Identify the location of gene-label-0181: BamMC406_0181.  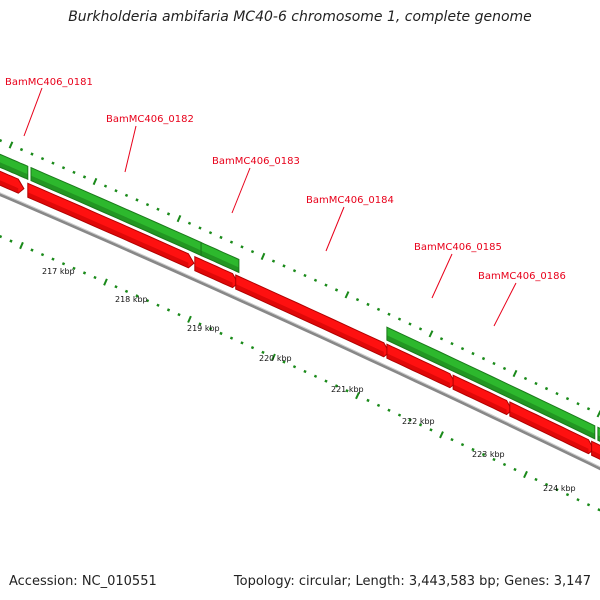
(49, 82).